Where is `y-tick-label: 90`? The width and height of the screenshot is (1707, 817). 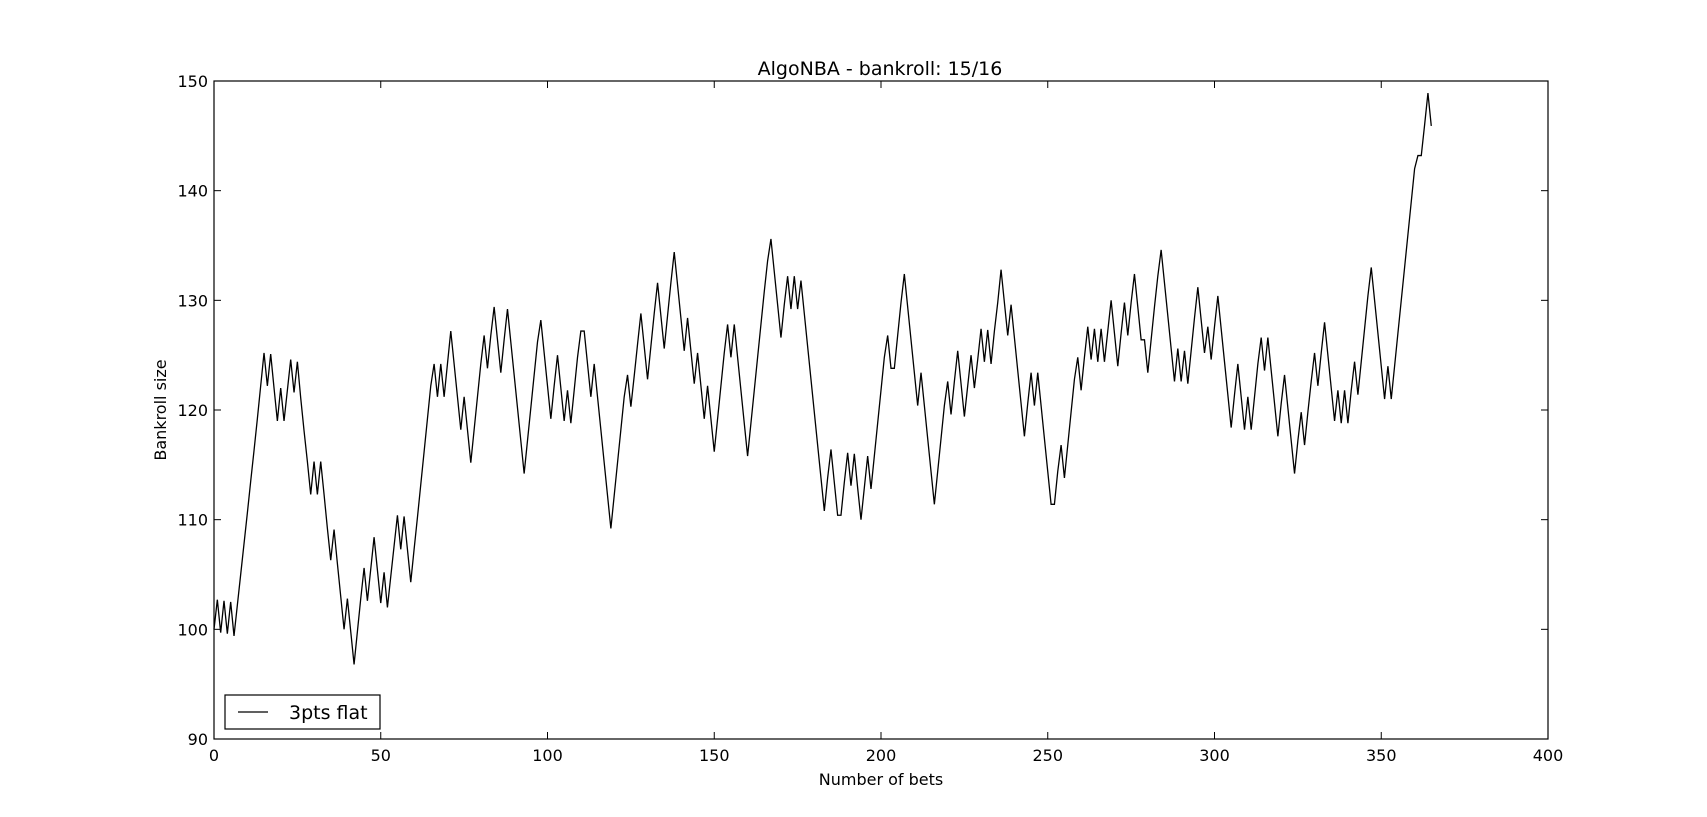 y-tick-label: 90 is located at coordinates (198, 739).